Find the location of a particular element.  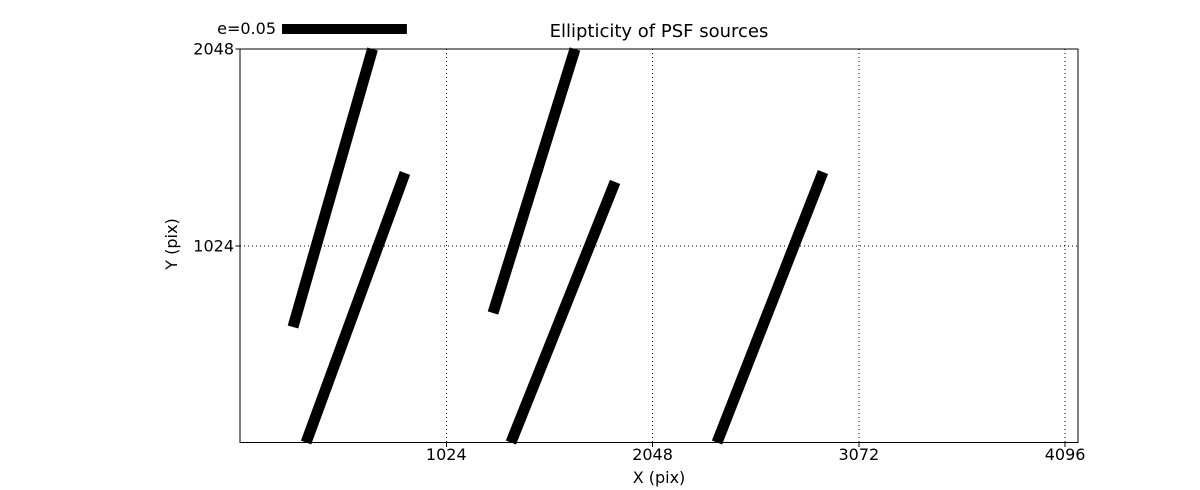

legend-label: e=0.05 is located at coordinates (246, 28).